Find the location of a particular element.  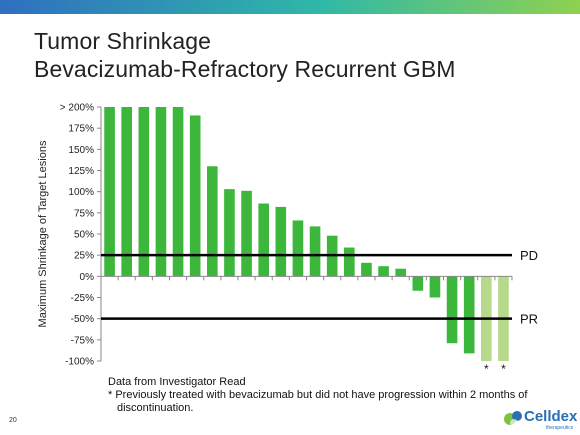

y-axis-title: Maximum Shrinkage of Target Lesions is located at coordinates (43, 233).